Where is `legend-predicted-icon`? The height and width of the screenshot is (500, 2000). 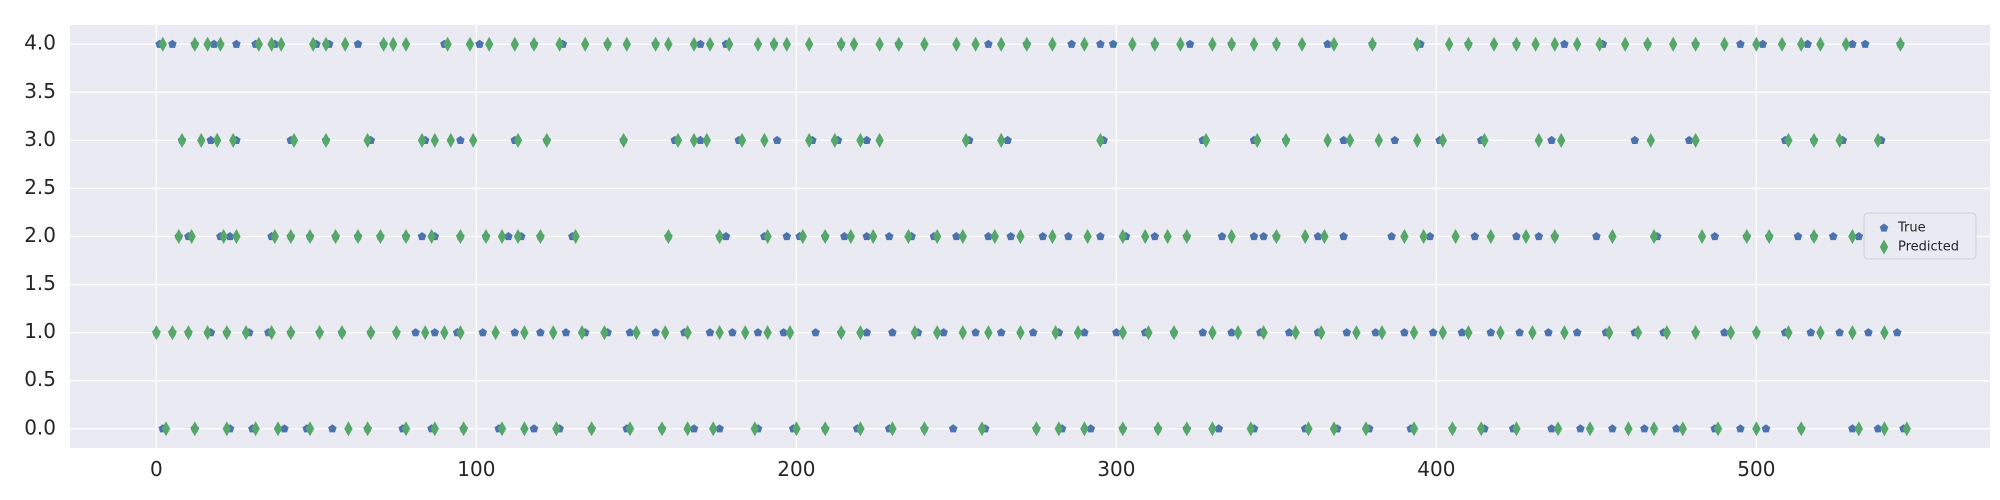
legend-predicted-icon is located at coordinates (1884, 247).